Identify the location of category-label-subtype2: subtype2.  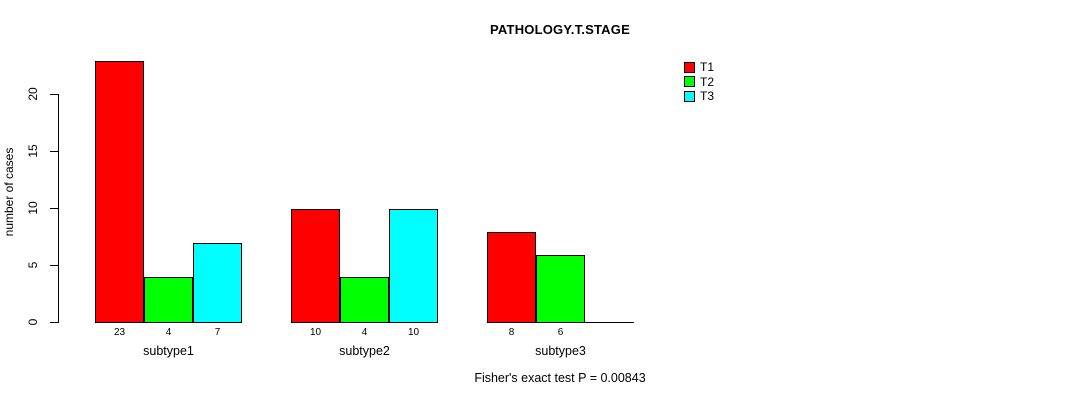
(364, 351).